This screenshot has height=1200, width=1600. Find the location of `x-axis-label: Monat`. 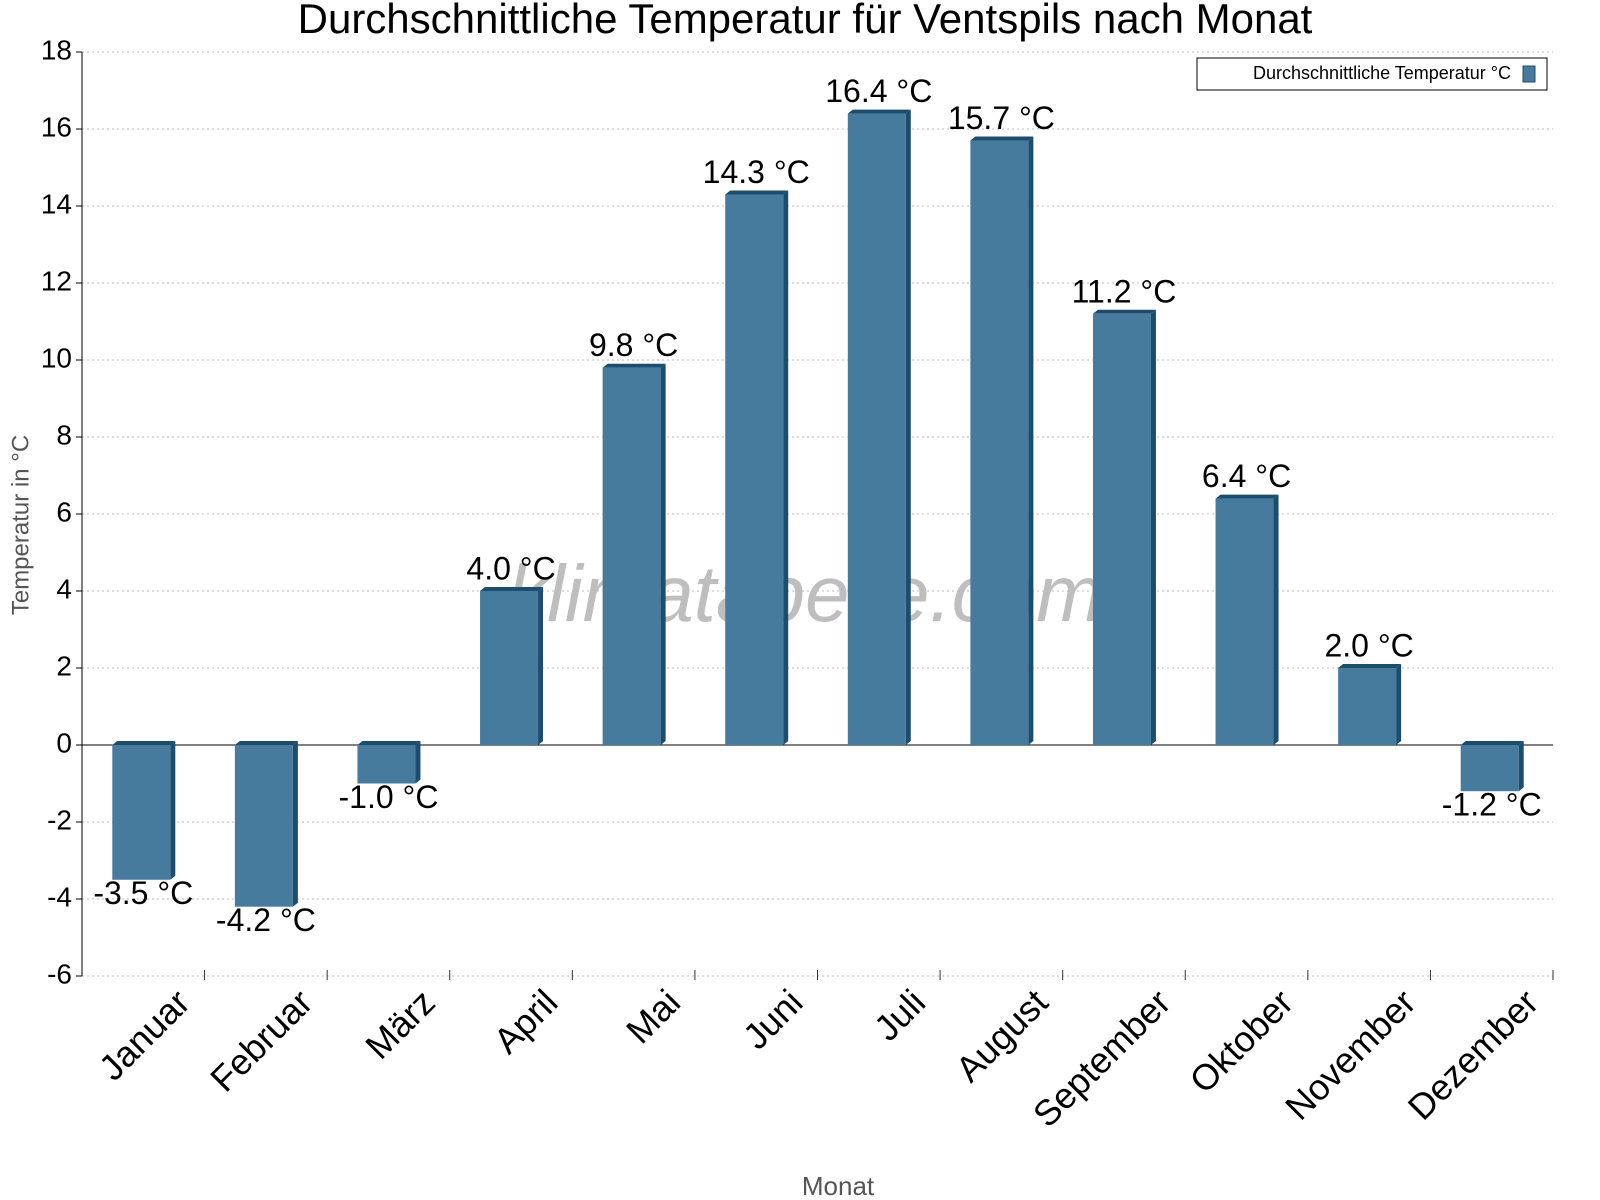

x-axis-label: Monat is located at coordinates (838, 1185).